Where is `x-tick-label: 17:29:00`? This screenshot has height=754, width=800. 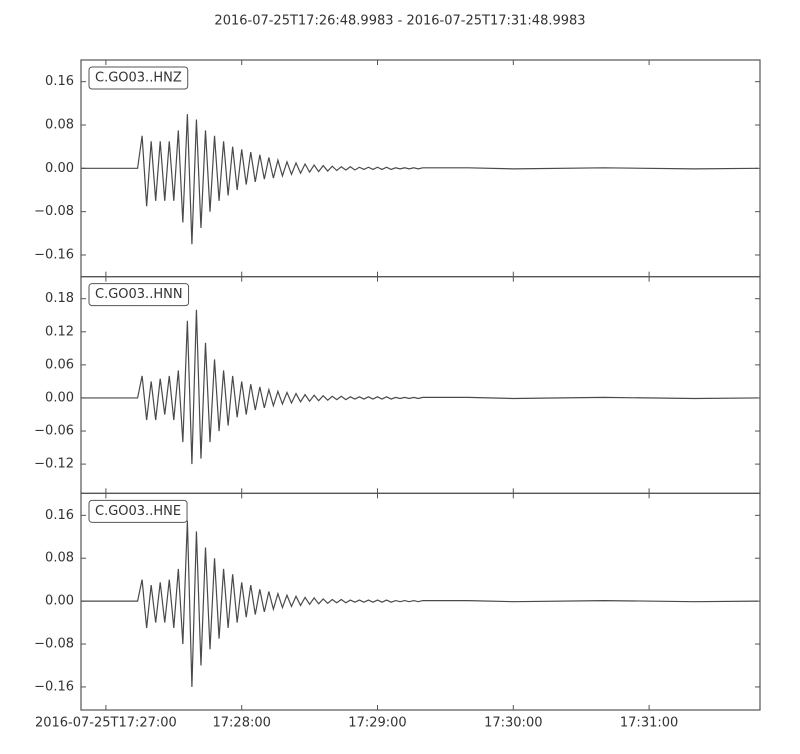 x-tick-label: 17:29:00 is located at coordinates (377, 723).